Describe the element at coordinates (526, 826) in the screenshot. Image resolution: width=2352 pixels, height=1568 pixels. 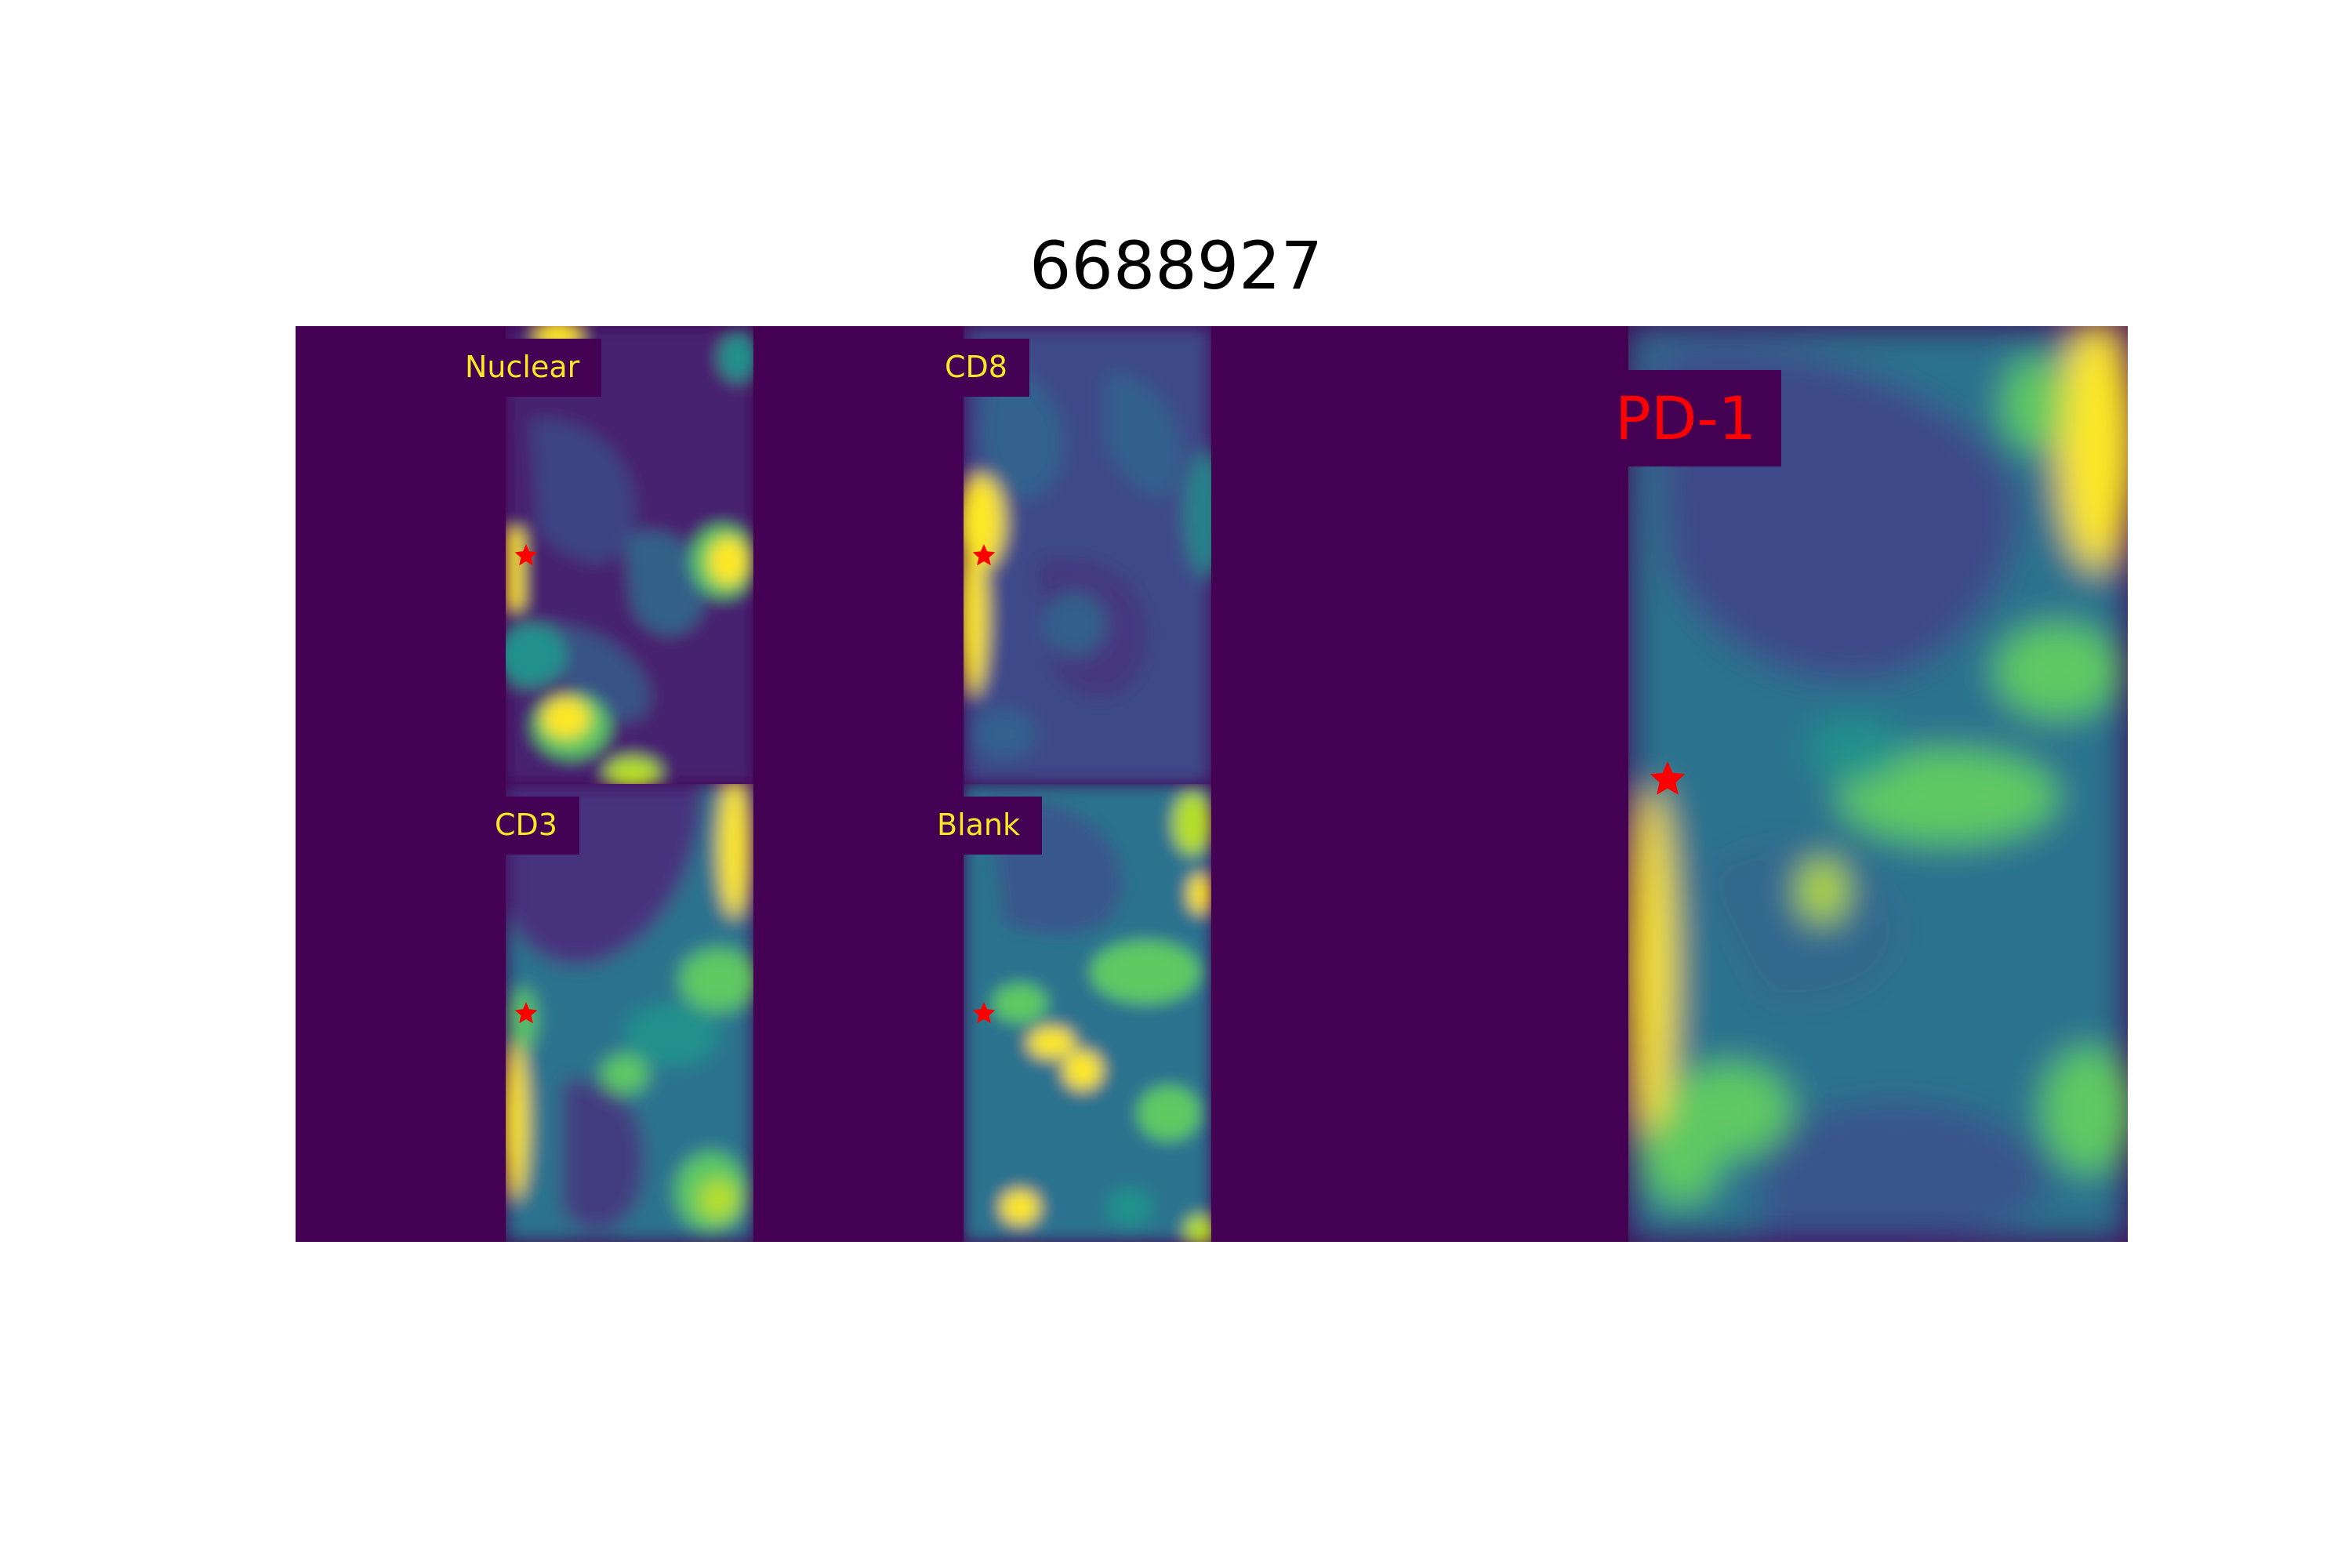
I see `panel-label-cd3: CD3` at that location.